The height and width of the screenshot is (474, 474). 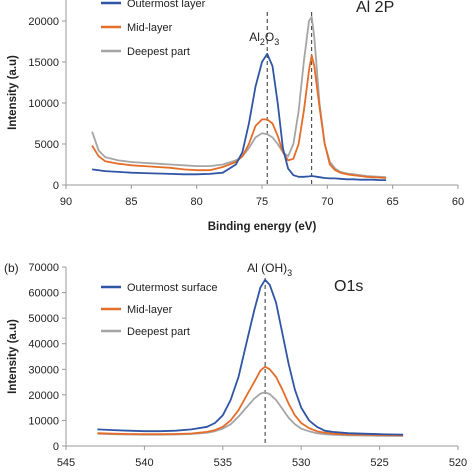 I want to click on x-tick-label: 85, so click(x=131, y=202).